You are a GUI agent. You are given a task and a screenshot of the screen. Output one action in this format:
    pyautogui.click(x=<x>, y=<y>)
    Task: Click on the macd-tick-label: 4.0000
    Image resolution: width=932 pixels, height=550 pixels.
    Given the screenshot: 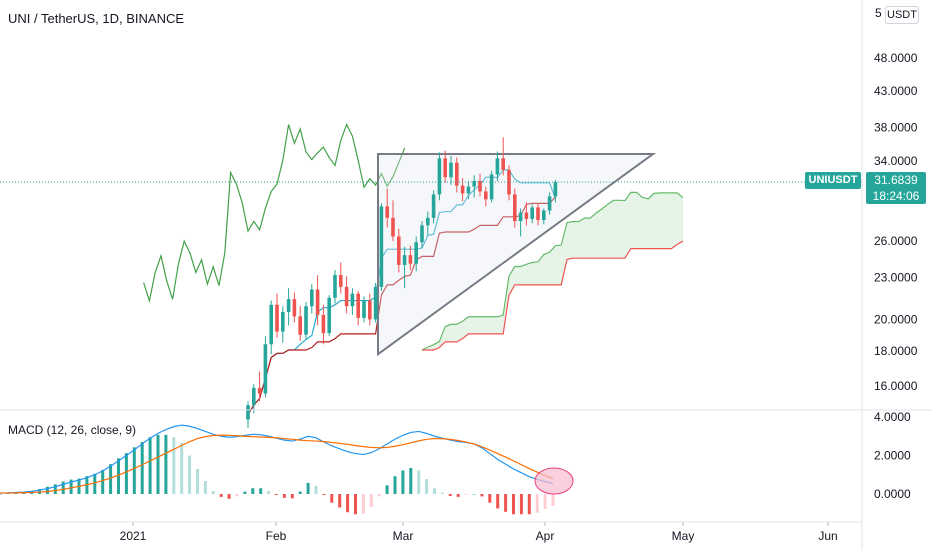 What is the action you would take?
    pyautogui.click(x=892, y=417)
    